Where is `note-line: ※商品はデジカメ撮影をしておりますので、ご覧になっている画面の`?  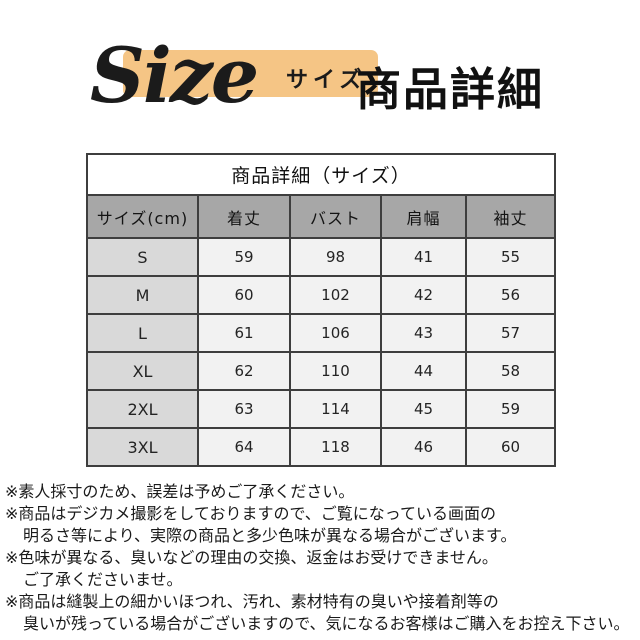
note-line: ※商品はデジカメ撮影をしておりますので、ご覧になっている画面の is located at coordinates (251, 513).